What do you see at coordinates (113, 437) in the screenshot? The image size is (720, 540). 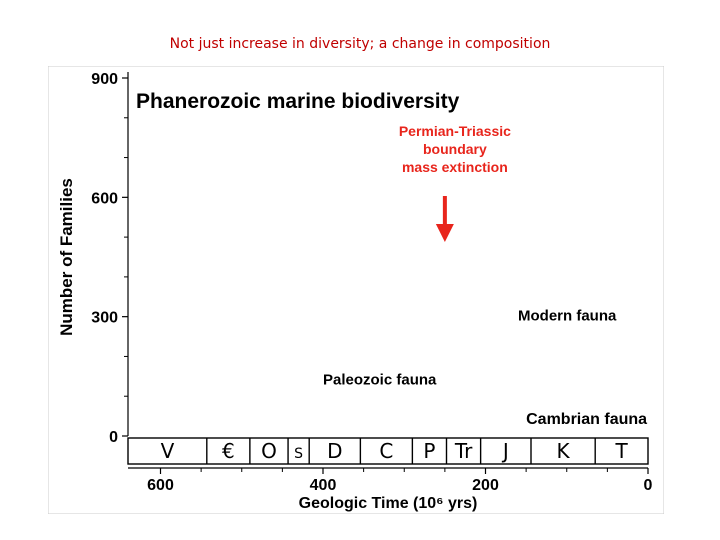 I see `y-tick-label: 0` at bounding box center [113, 437].